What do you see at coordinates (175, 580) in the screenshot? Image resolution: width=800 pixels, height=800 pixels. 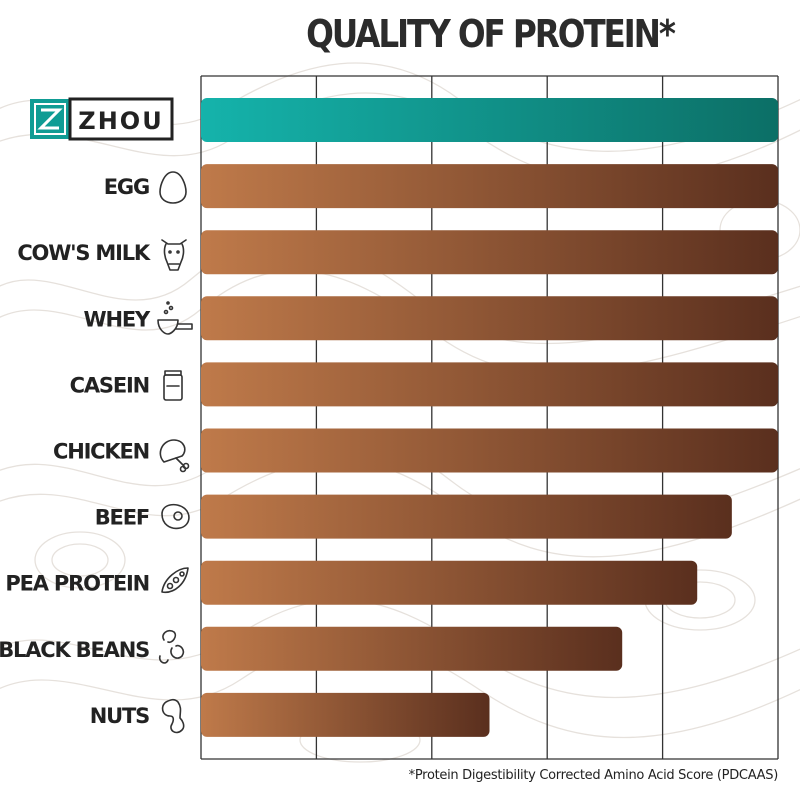 I see `pea-pod-icon` at bounding box center [175, 580].